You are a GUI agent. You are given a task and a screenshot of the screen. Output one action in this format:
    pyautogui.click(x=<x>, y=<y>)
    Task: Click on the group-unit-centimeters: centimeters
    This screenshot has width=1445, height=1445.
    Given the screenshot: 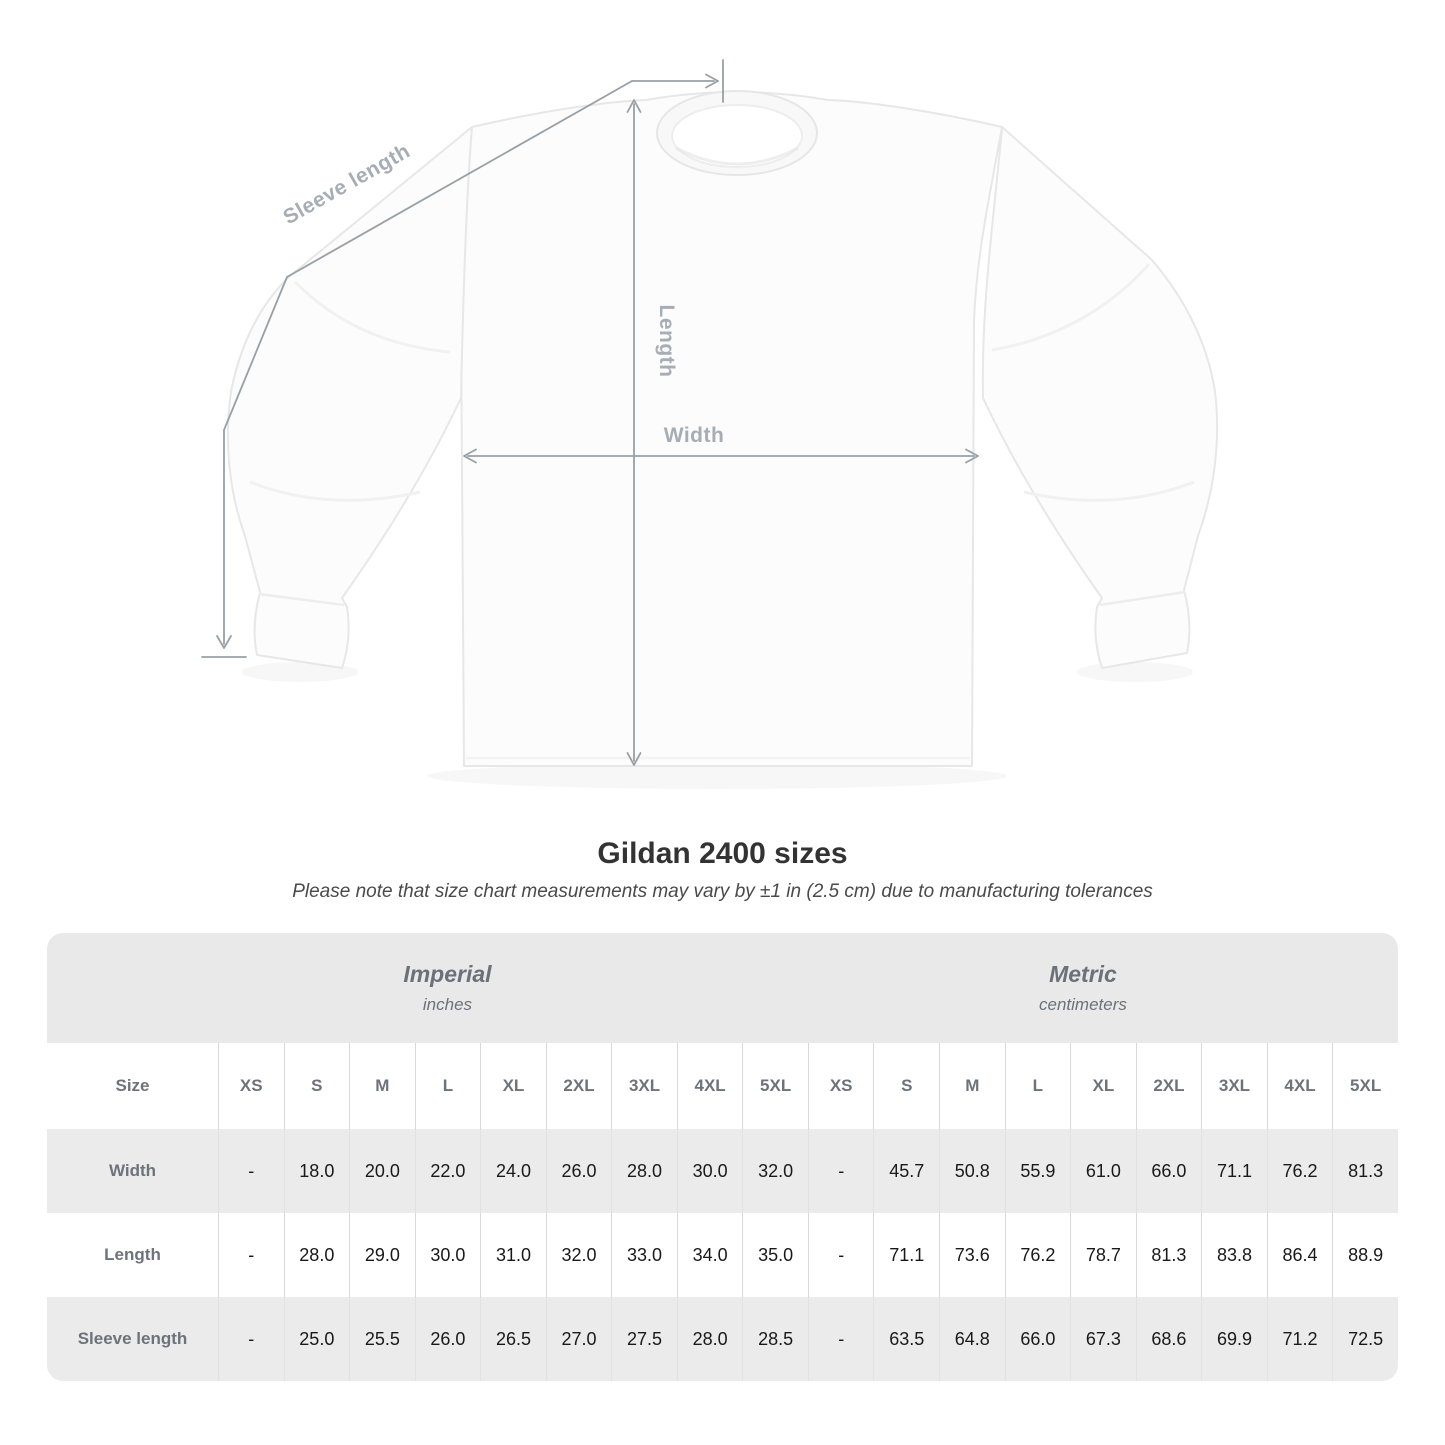 What is the action you would take?
    pyautogui.click(x=1083, y=1004)
    